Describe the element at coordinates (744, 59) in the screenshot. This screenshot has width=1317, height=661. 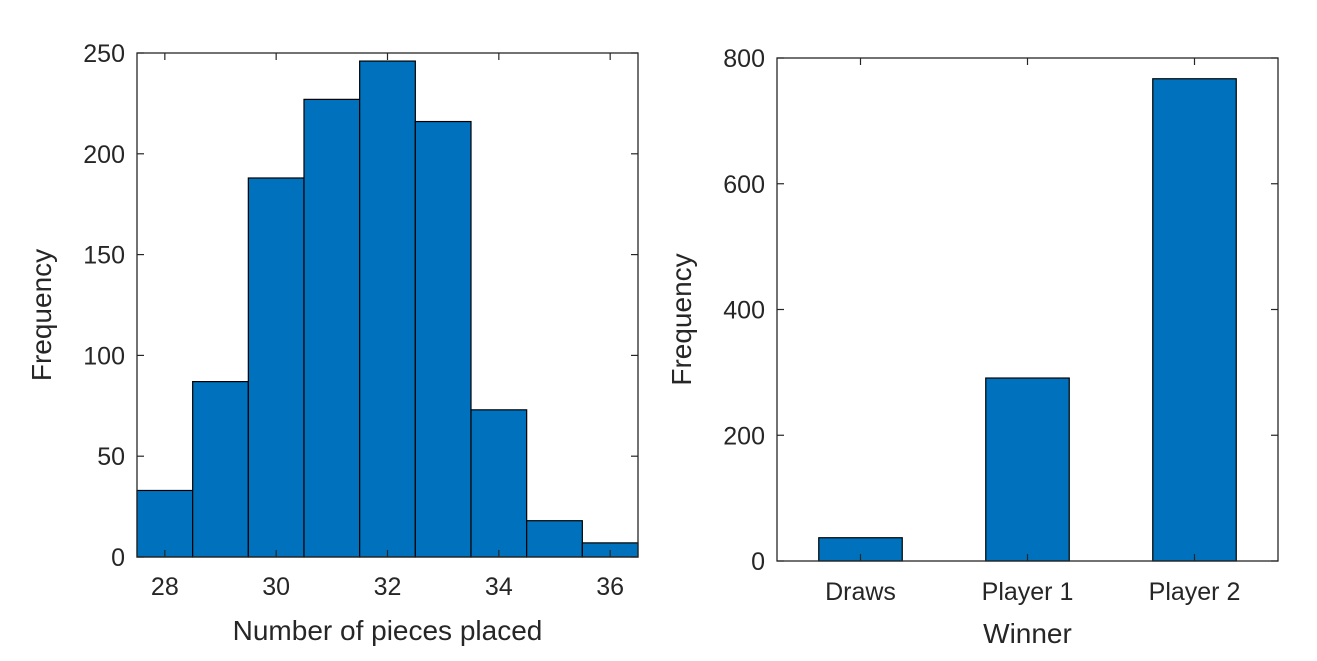
I see `y-tick-label: 800` at that location.